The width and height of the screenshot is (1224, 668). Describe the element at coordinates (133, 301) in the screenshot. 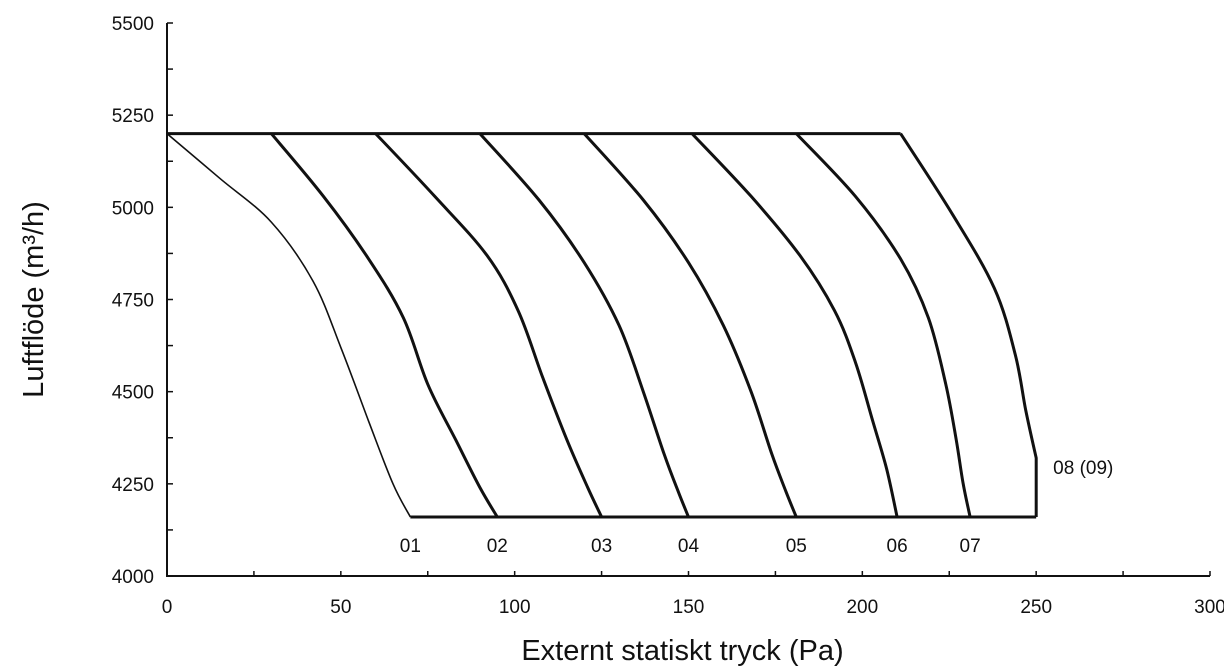

I see `y-tick-label: 4750` at that location.